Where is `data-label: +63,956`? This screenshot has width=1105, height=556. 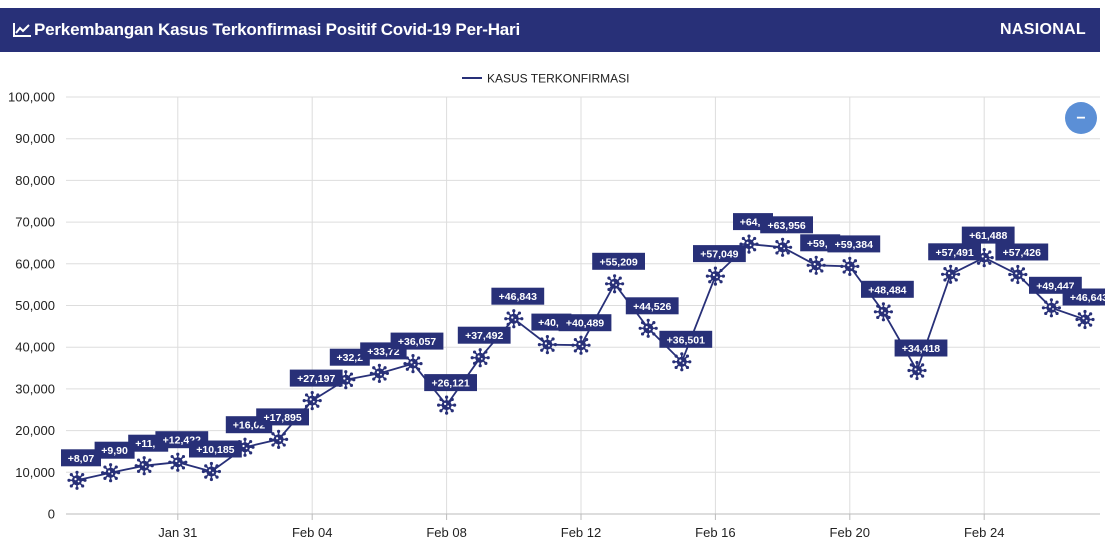 data-label: +63,956 is located at coordinates (786, 225).